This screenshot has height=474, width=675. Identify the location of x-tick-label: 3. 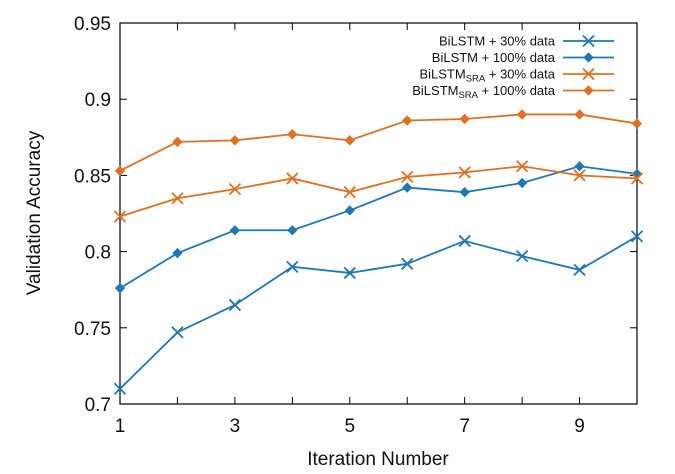
(235, 426).